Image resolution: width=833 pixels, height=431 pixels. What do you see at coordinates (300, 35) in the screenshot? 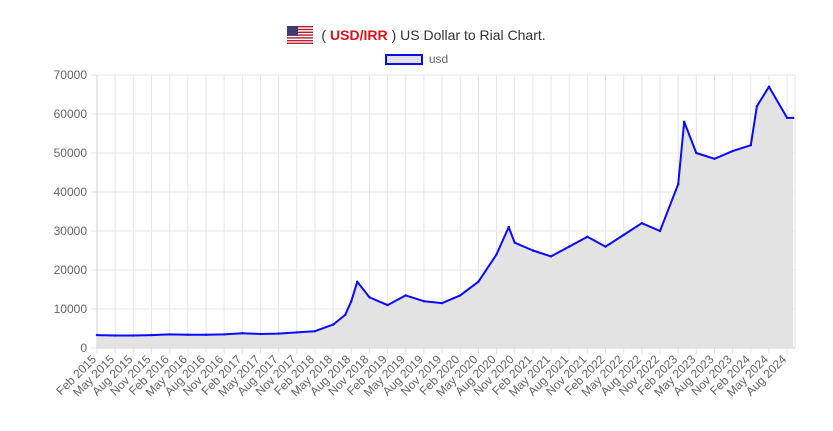
I see `us-flag-icon` at bounding box center [300, 35].